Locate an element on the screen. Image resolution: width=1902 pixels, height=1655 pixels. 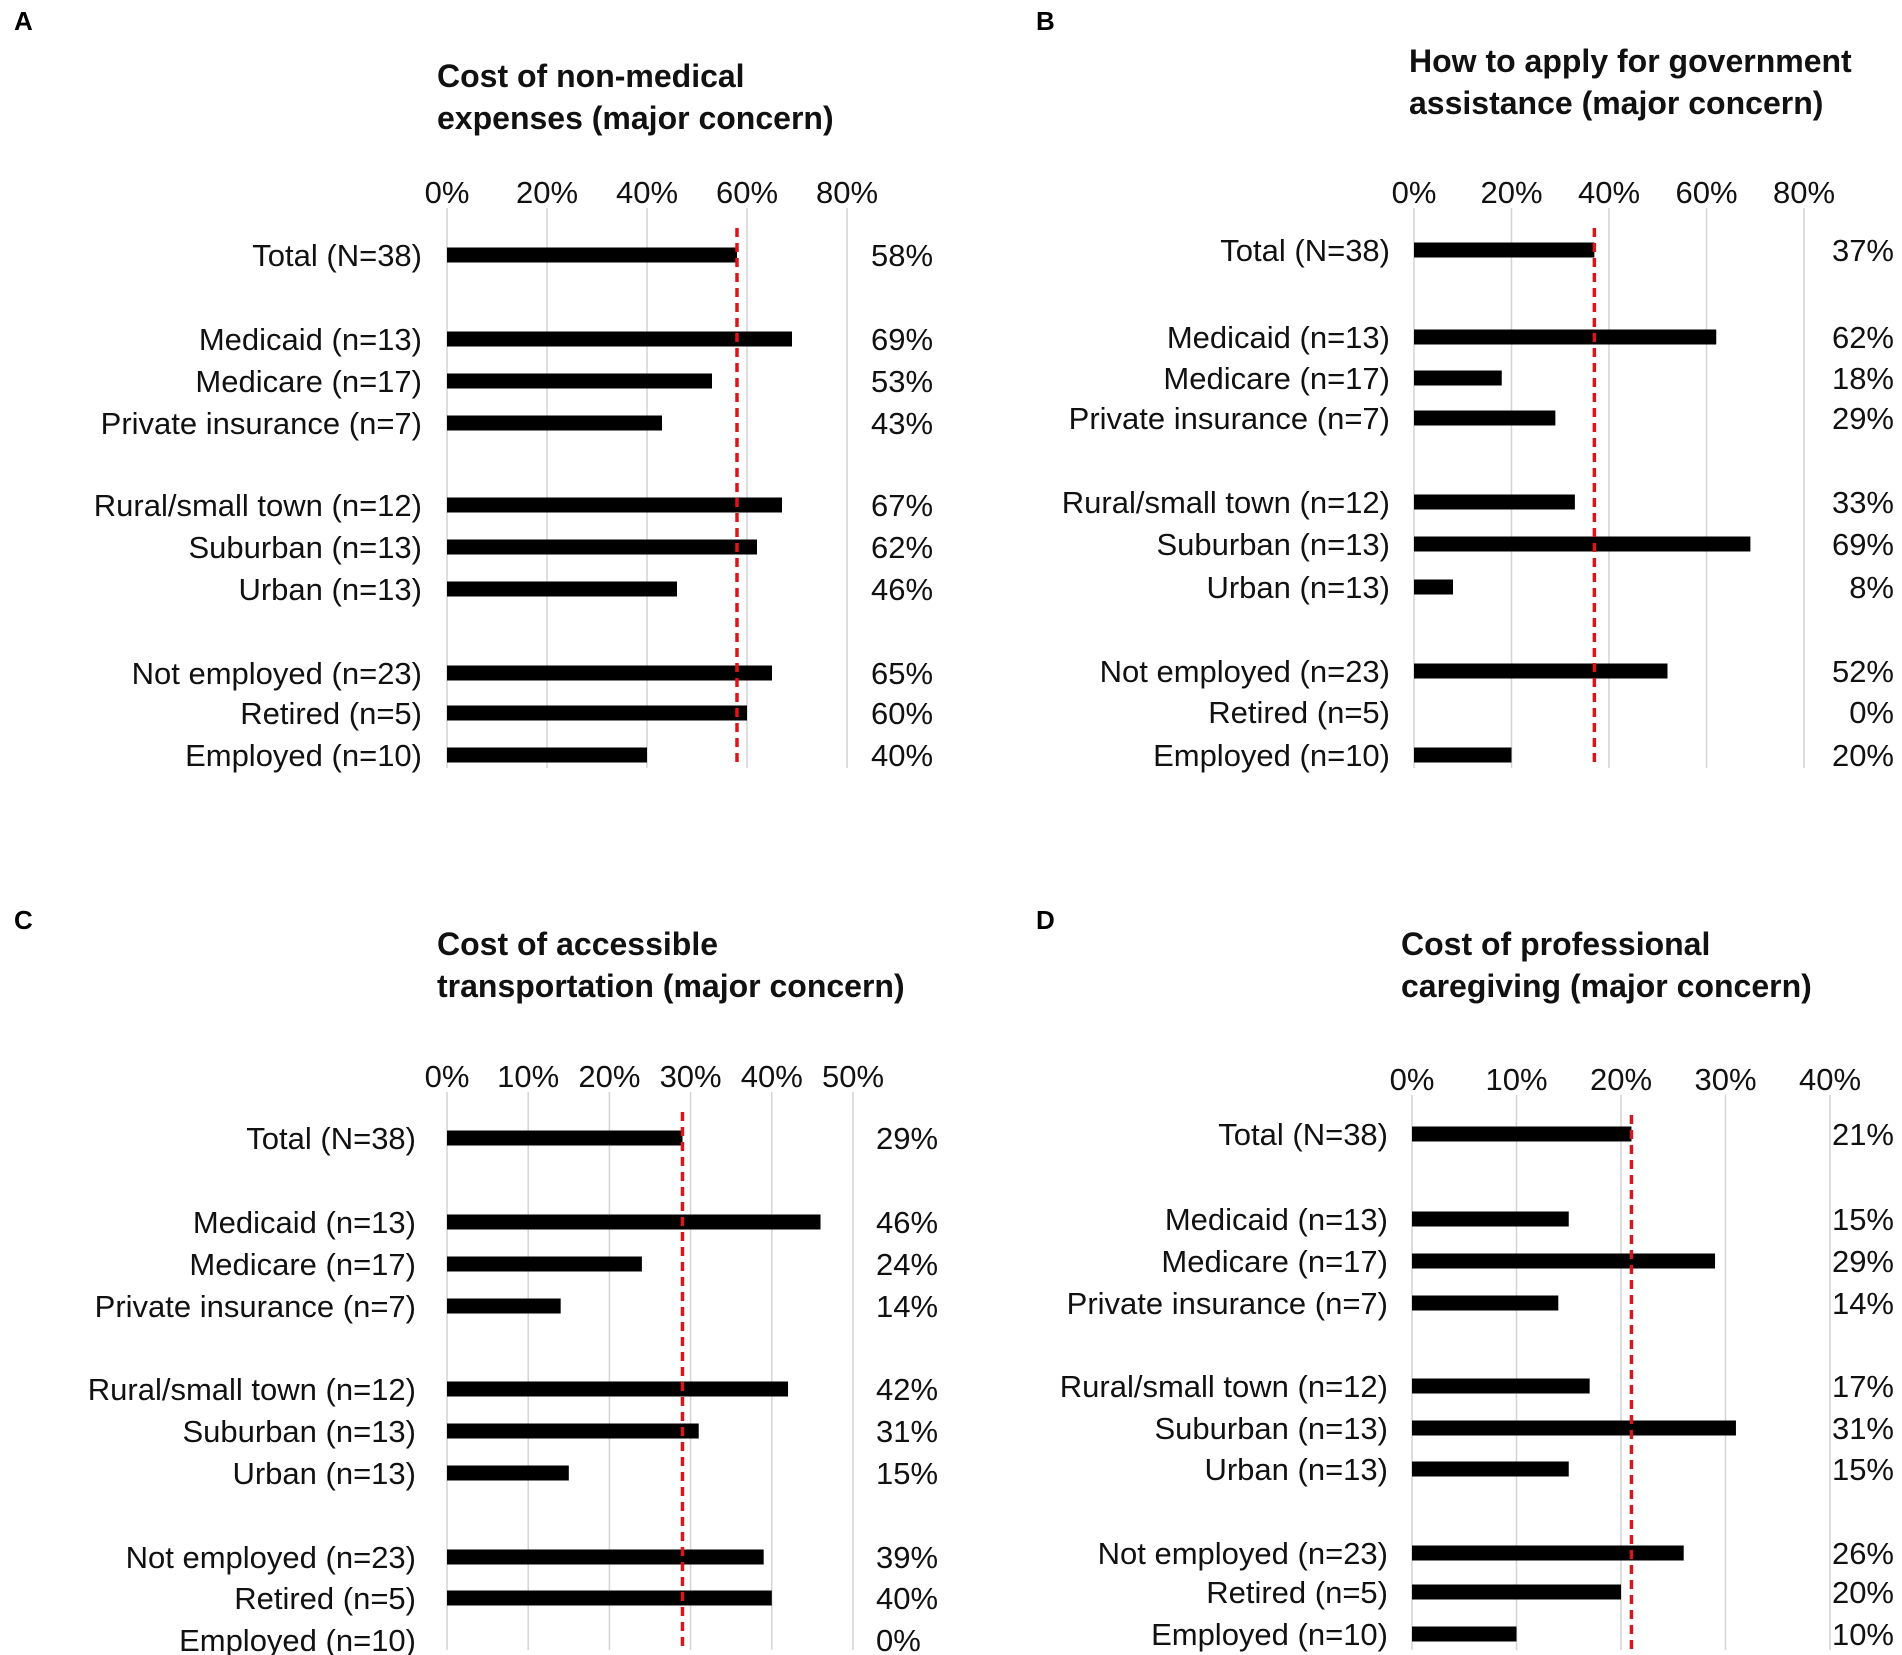
category-label: Rural/small town (n=12) is located at coordinates (1226, 502).